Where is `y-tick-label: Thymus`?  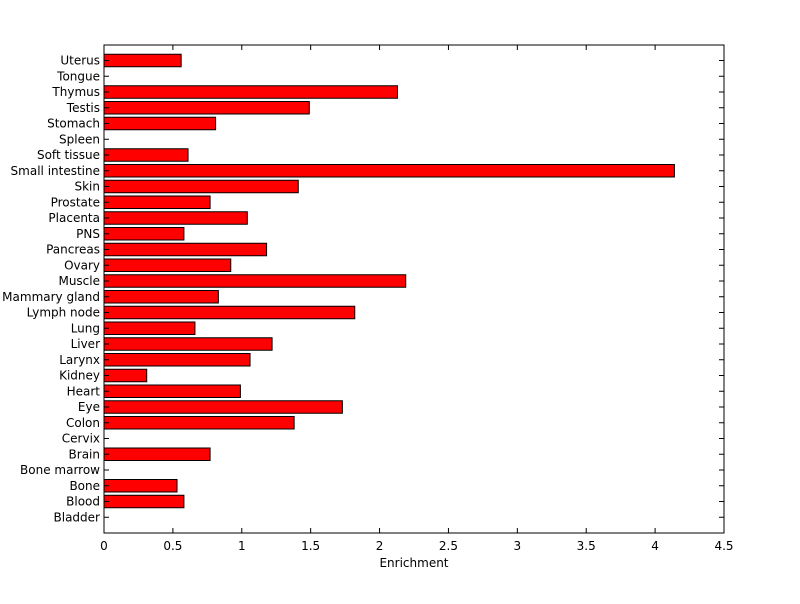
y-tick-label: Thymus is located at coordinates (75, 92).